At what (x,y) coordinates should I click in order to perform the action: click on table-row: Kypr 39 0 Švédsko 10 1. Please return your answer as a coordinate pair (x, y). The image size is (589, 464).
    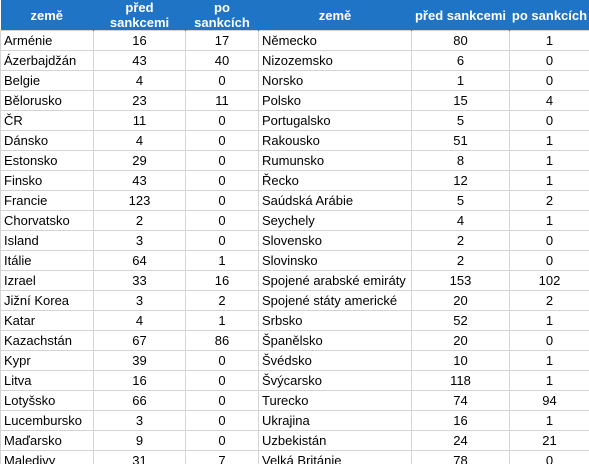
    Looking at the image, I should click on (294, 360).